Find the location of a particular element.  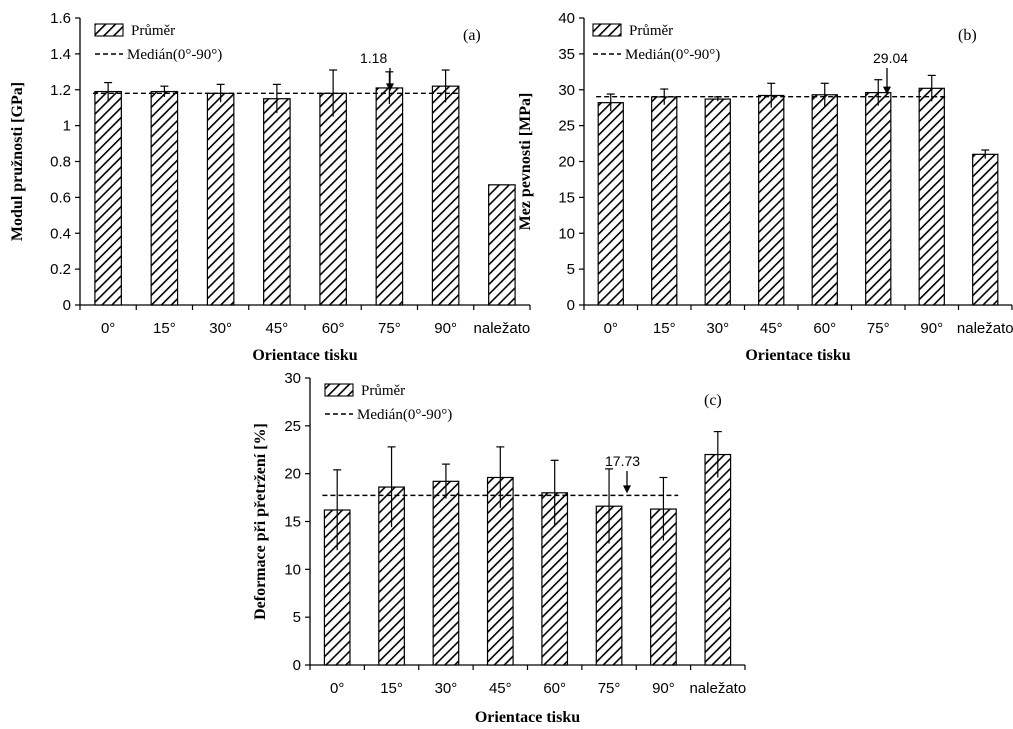

y-tick-label: 0.2 is located at coordinates (60, 269).